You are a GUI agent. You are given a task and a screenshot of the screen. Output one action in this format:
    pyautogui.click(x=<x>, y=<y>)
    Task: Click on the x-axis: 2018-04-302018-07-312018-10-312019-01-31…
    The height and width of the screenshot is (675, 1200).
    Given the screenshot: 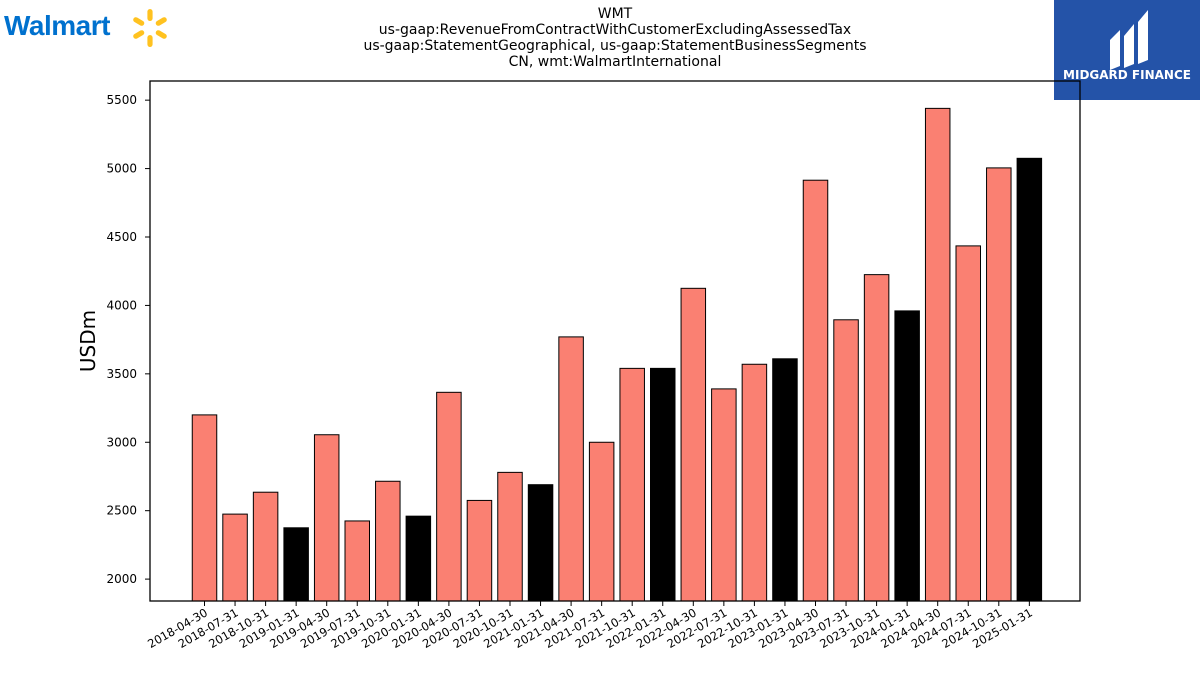 What is the action you would take?
    pyautogui.click(x=590, y=626)
    